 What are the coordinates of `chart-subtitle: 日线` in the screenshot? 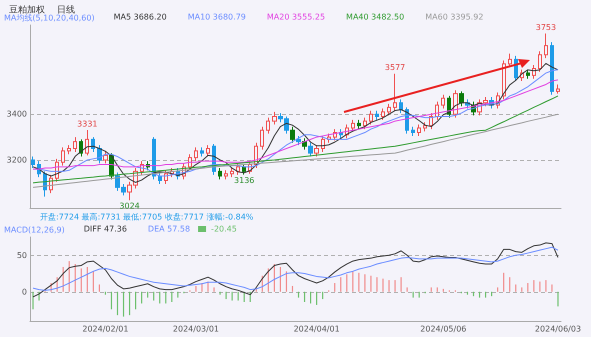 It's located at (66, 10).